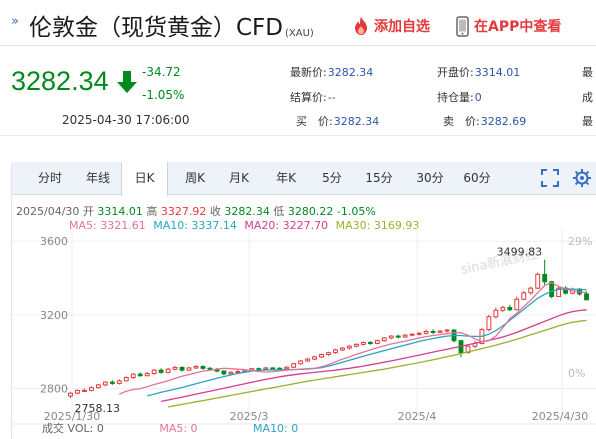 The image size is (596, 439). Describe the element at coordinates (430, 178) in the screenshot. I see `tab-30min: 30分` at that location.